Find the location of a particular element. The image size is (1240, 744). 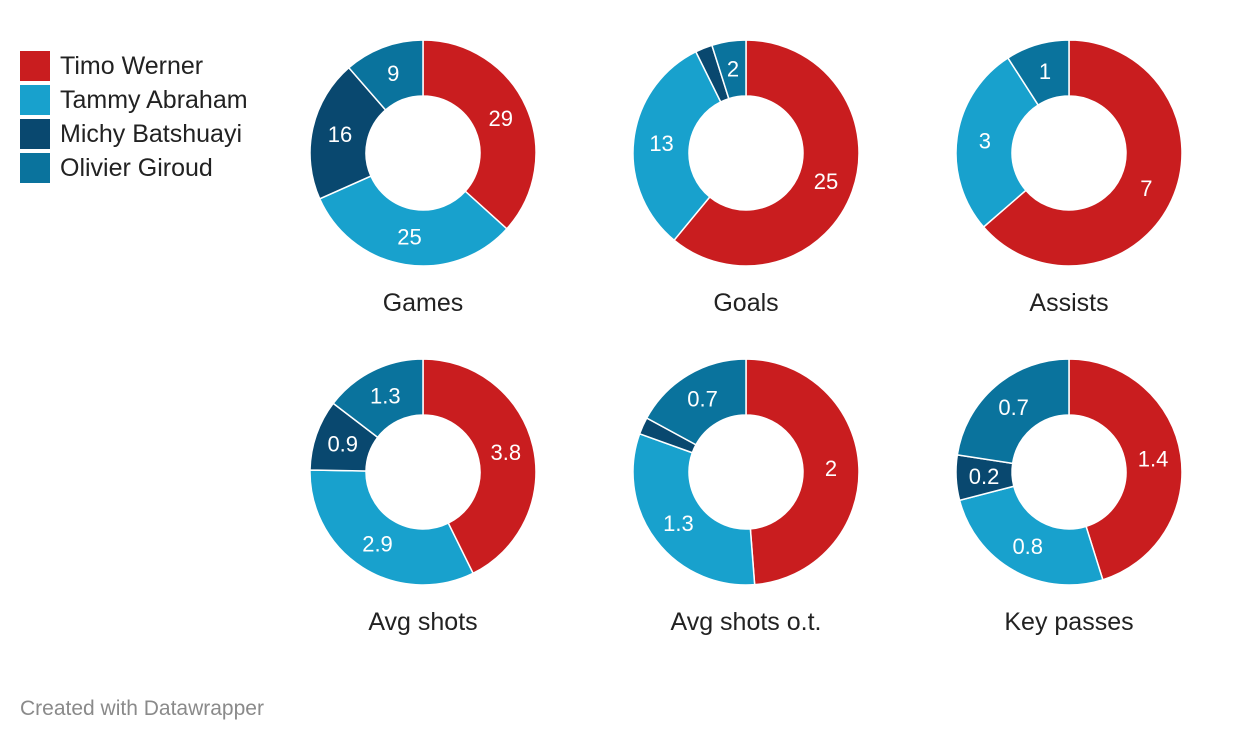

legend-label: Timo Werner is located at coordinates (132, 65).